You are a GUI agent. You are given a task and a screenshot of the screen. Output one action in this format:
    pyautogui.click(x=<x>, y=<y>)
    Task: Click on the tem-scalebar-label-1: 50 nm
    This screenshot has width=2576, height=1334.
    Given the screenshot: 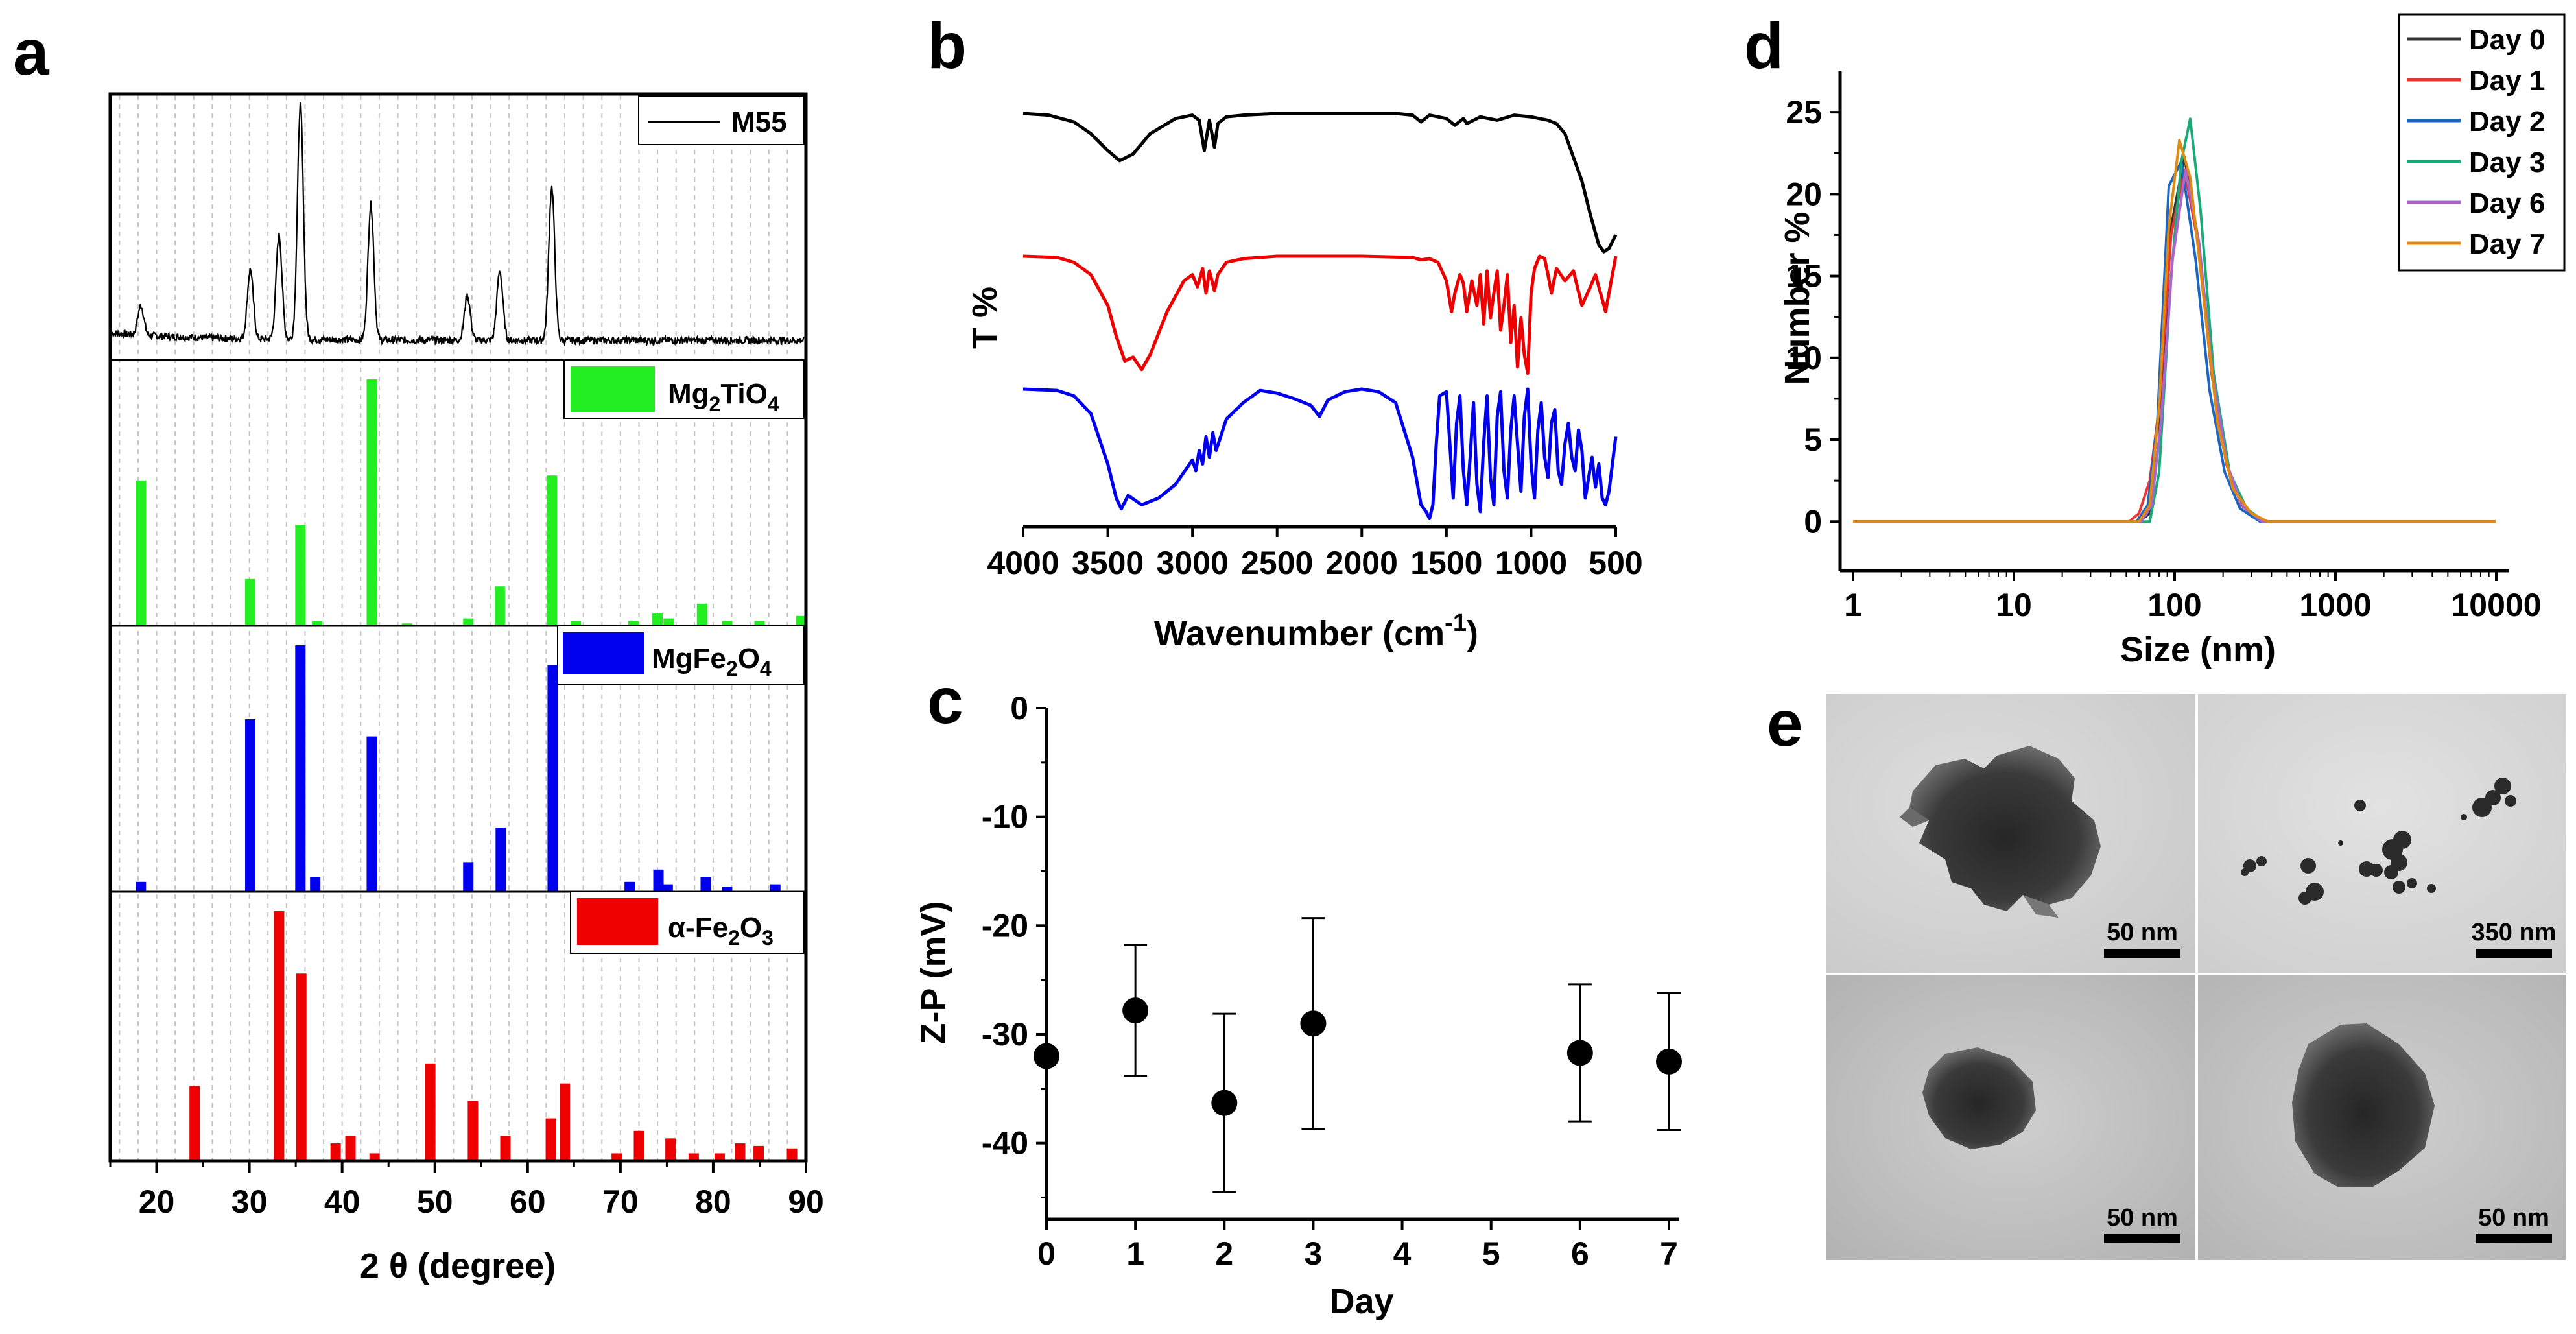 What is the action you would take?
    pyautogui.click(x=2142, y=932)
    